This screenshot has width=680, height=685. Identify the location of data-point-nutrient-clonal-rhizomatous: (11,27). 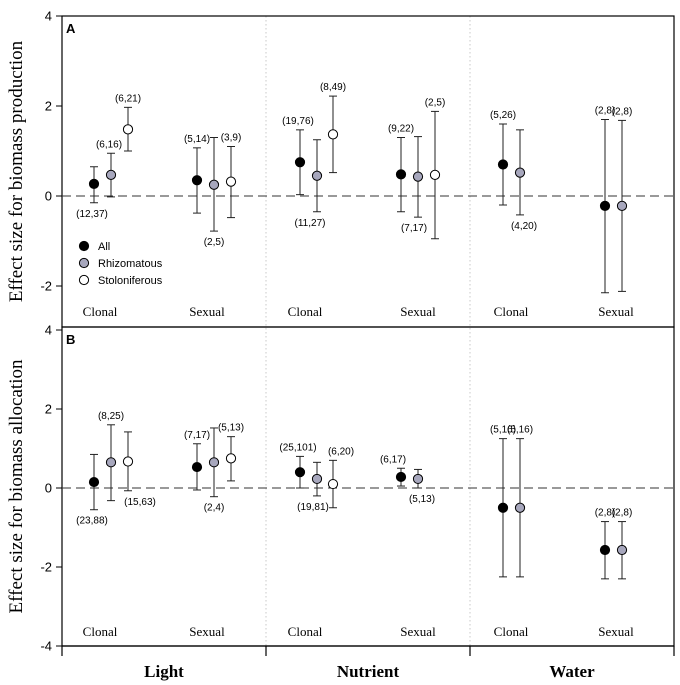
(310, 184).